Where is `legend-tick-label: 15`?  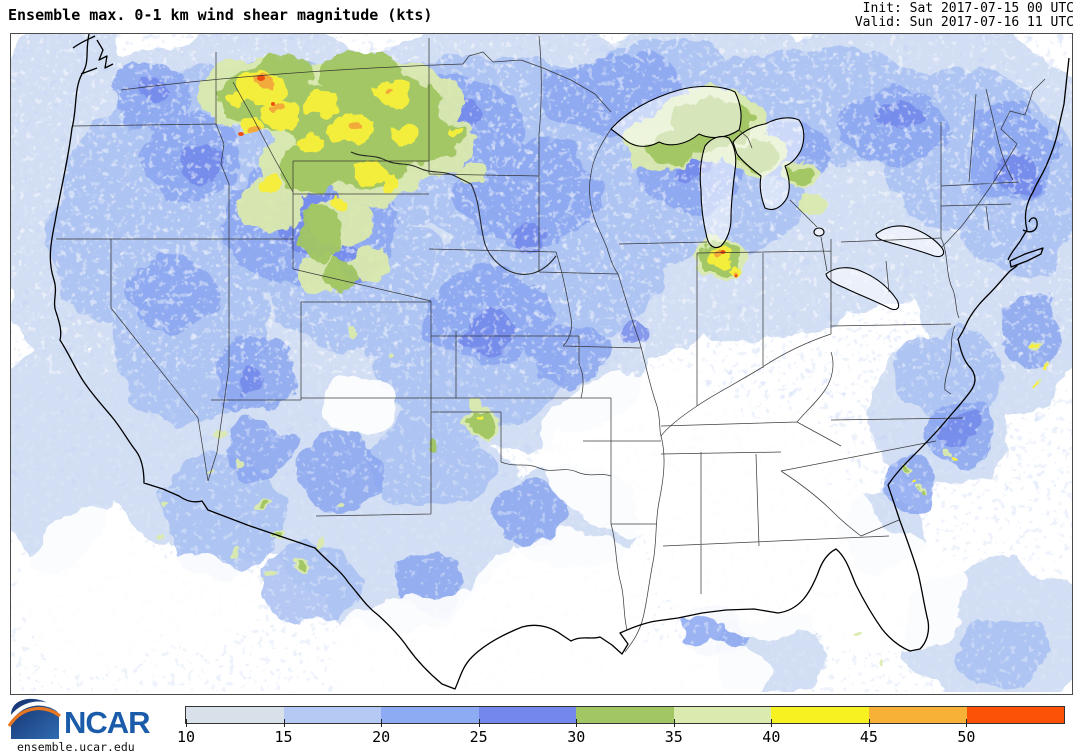
legend-tick-label: 15 is located at coordinates (283, 737).